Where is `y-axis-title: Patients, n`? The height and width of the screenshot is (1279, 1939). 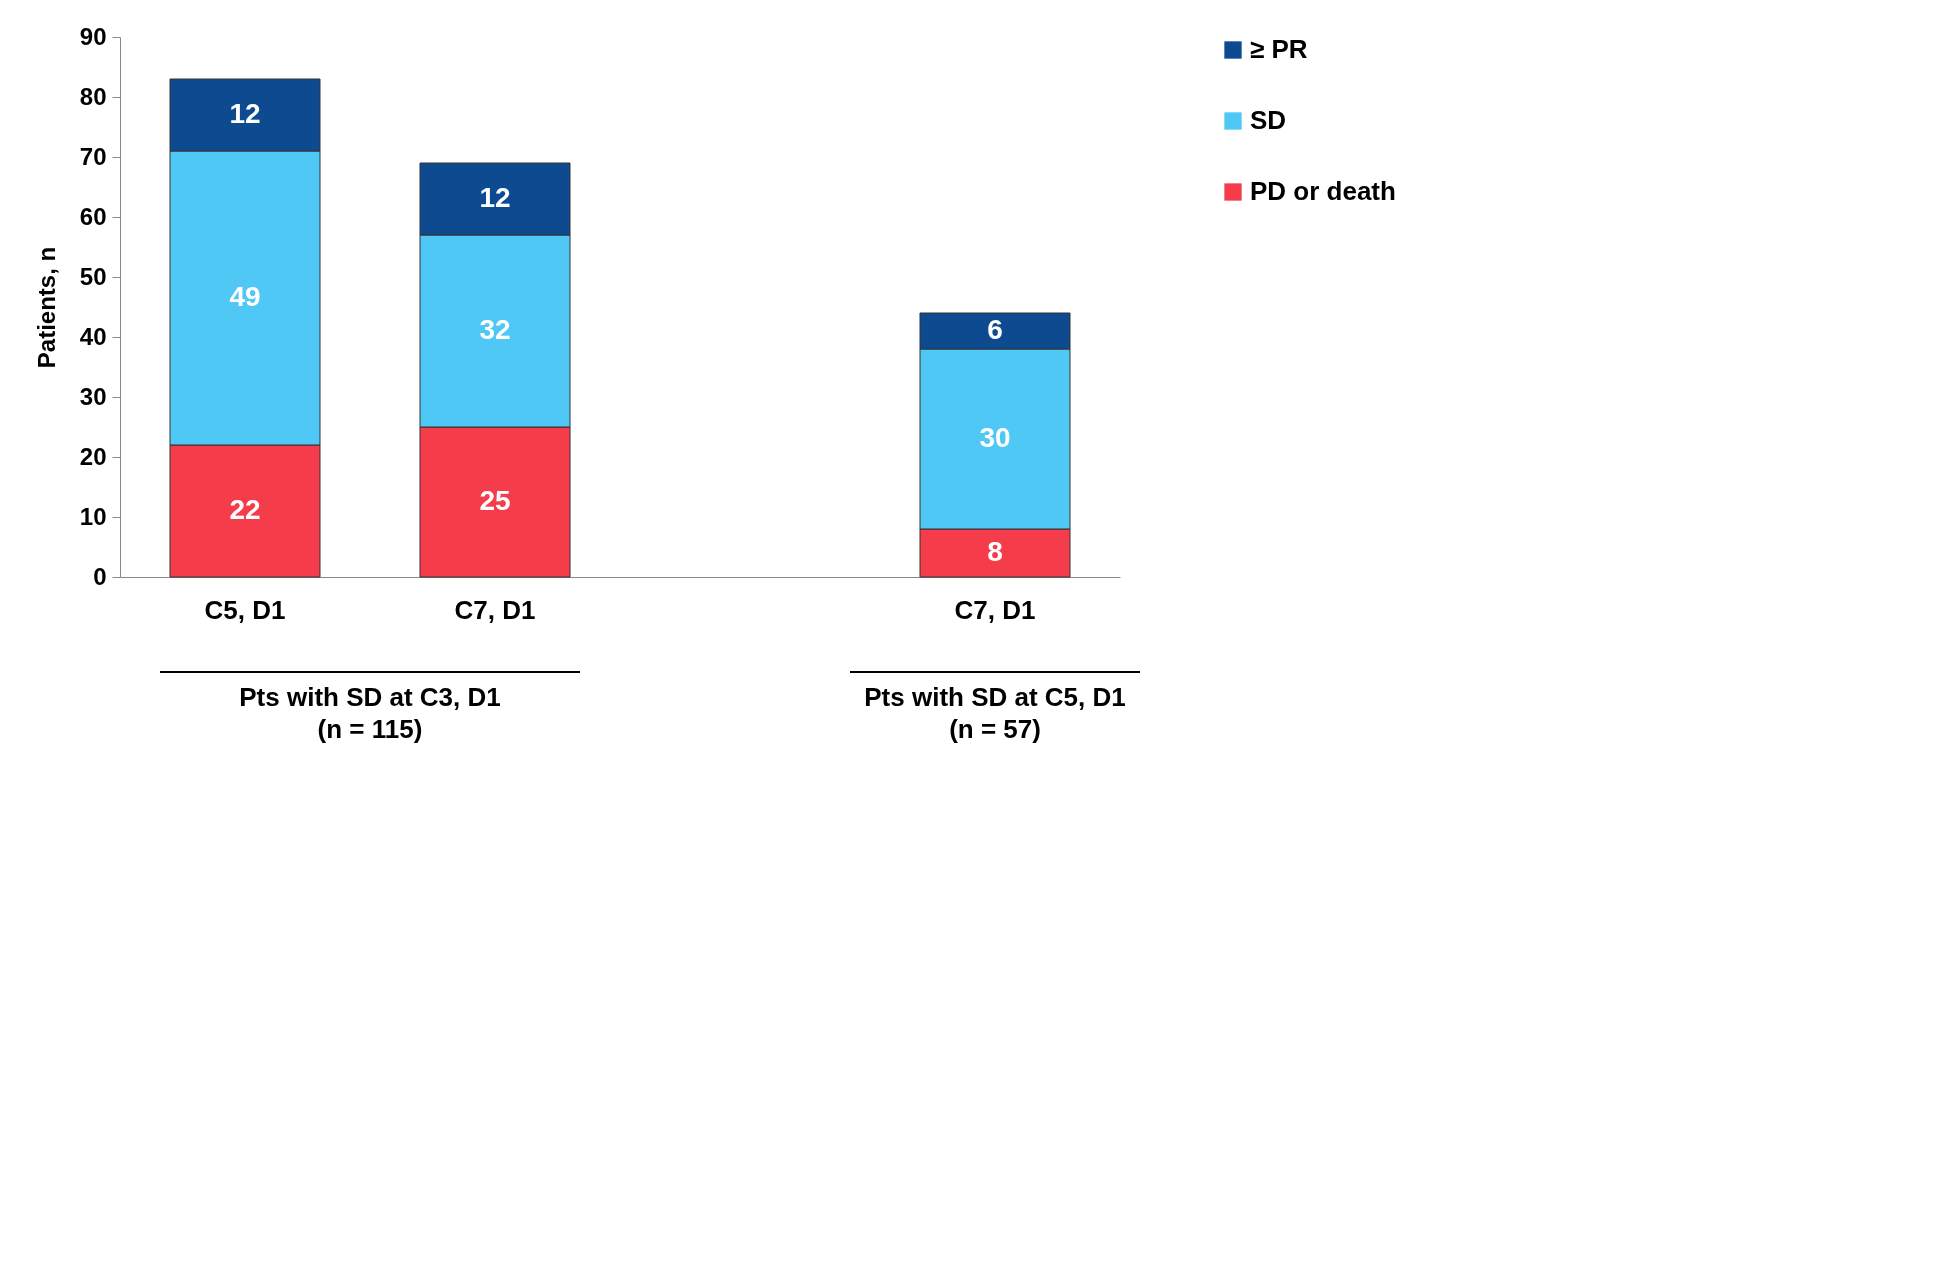 y-axis-title: Patients, n is located at coordinates (46, 307).